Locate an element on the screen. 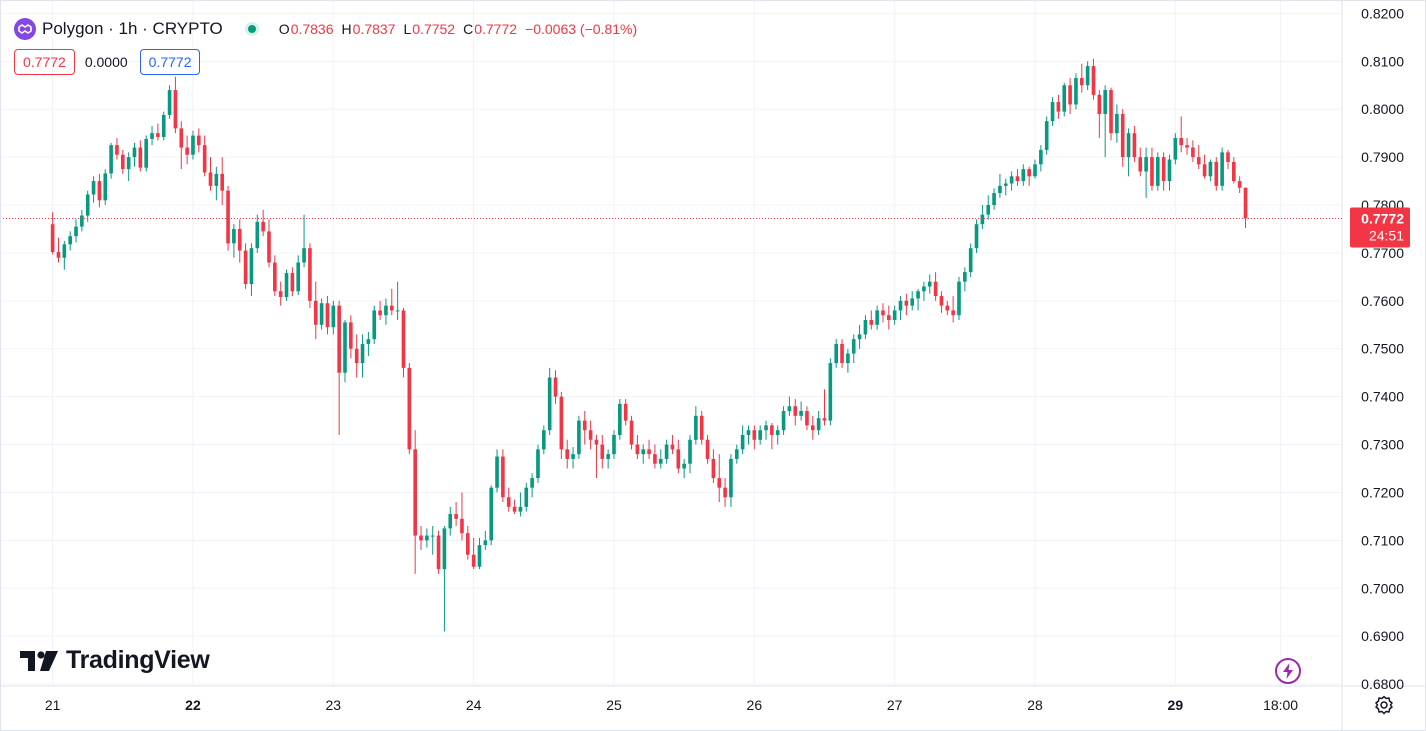 This screenshot has height=731, width=1426. lightning-icon is located at coordinates (1288, 673).